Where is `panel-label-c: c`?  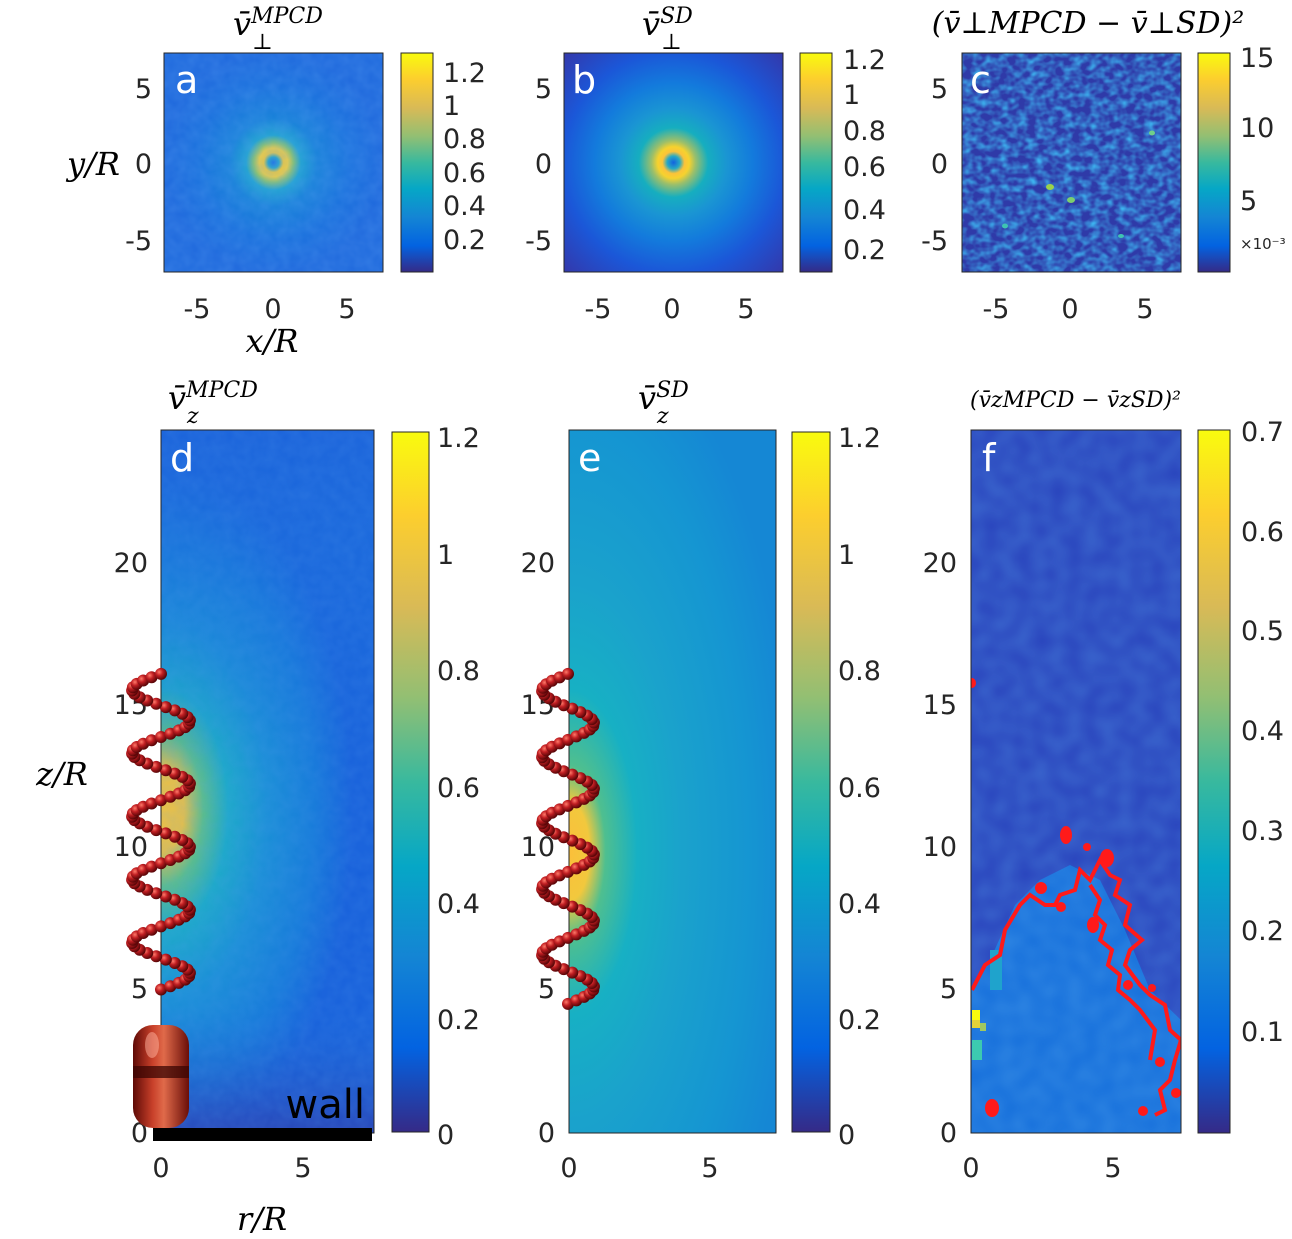
panel-label-c: c is located at coordinates (980, 80).